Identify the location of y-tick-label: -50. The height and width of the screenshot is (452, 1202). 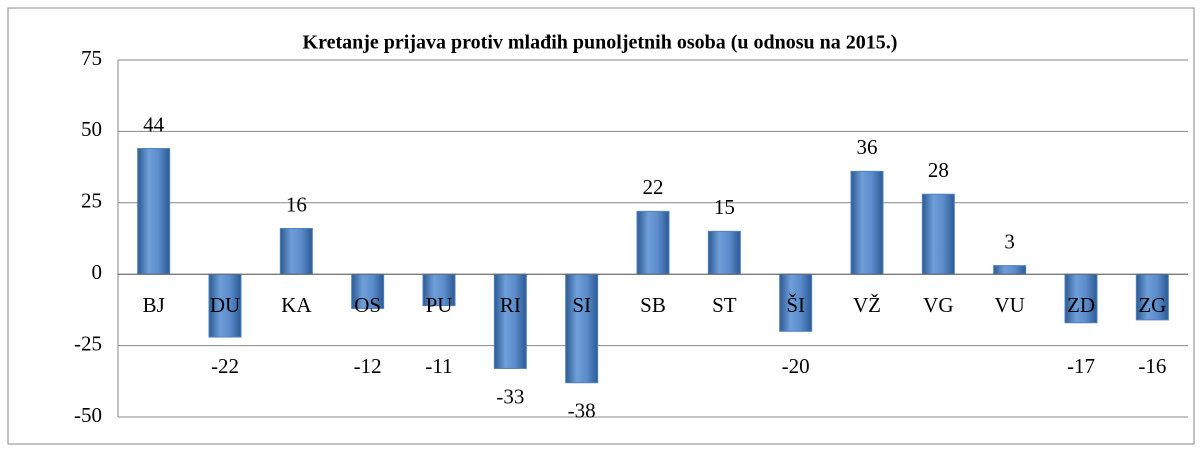
(88, 415).